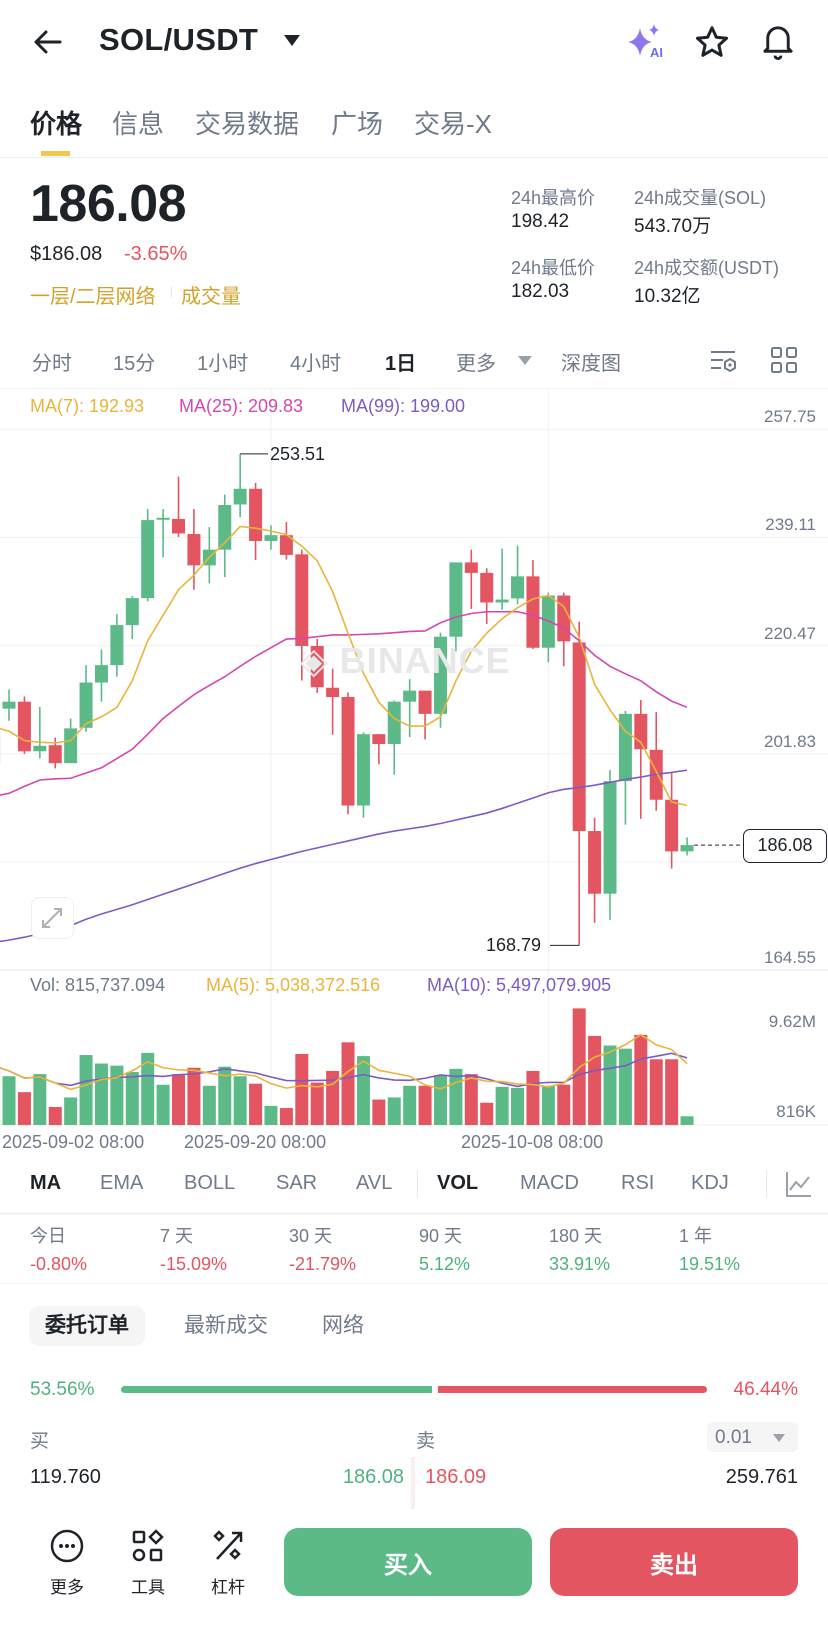  What do you see at coordinates (798, 1186) in the screenshot?
I see `indicator-settings-button` at bounding box center [798, 1186].